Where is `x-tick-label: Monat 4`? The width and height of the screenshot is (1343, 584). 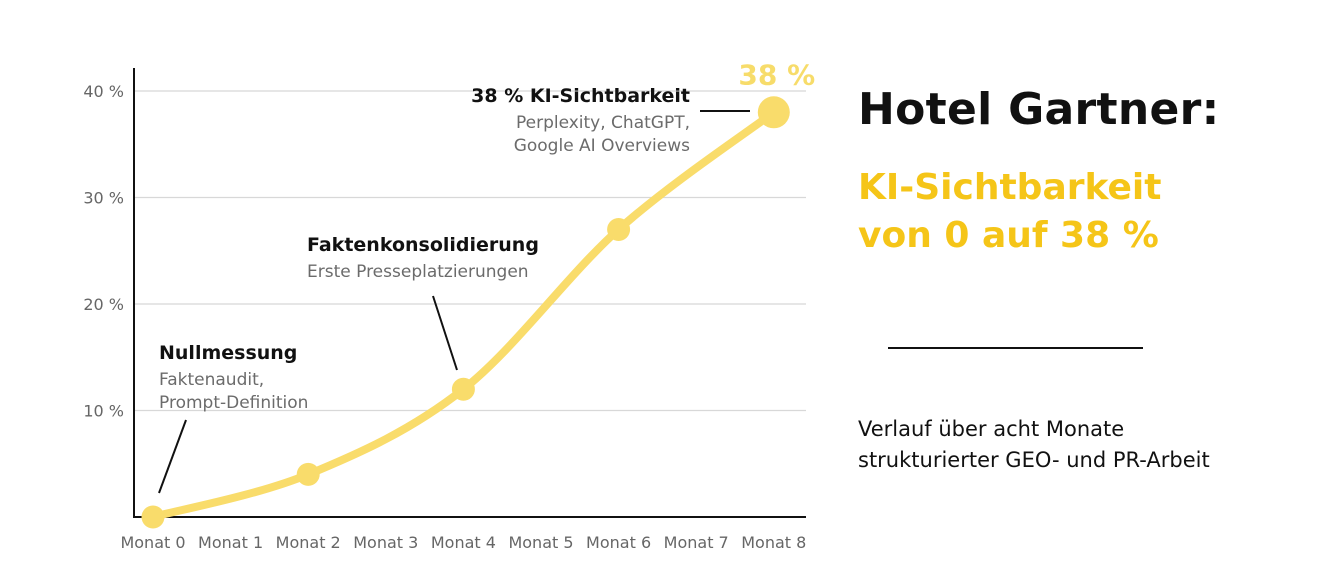 x-tick-label: Monat 4 is located at coordinates (463, 542).